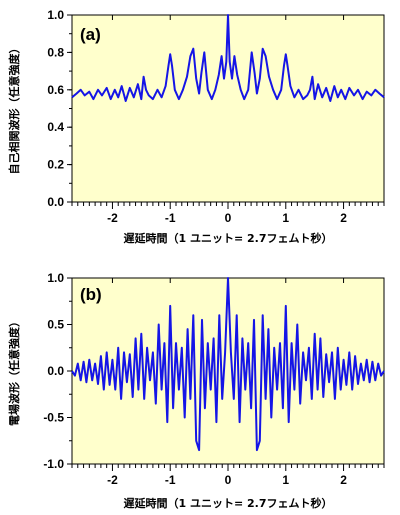  What do you see at coordinates (55, 90) in the screenshot?
I see `y-tick-label-a: 0.6` at bounding box center [55, 90].